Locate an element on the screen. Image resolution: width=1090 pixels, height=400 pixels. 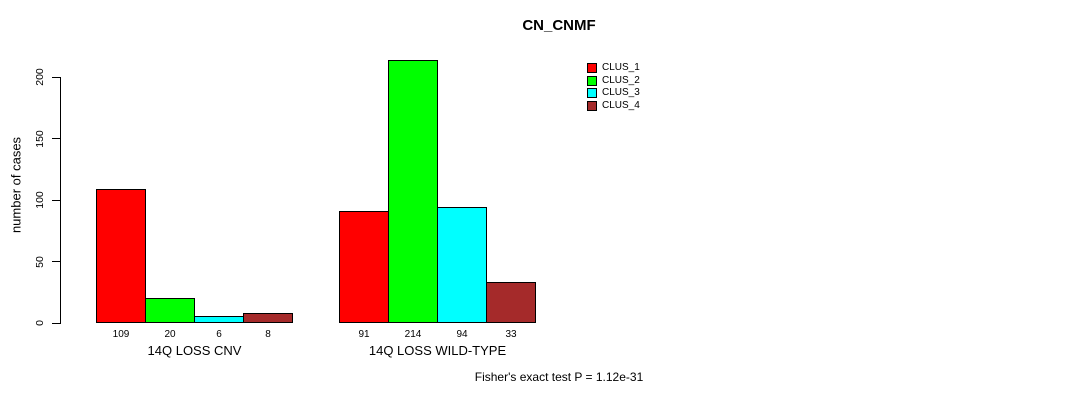
group-label: 14Q LOSS CNV is located at coordinates (194, 350).